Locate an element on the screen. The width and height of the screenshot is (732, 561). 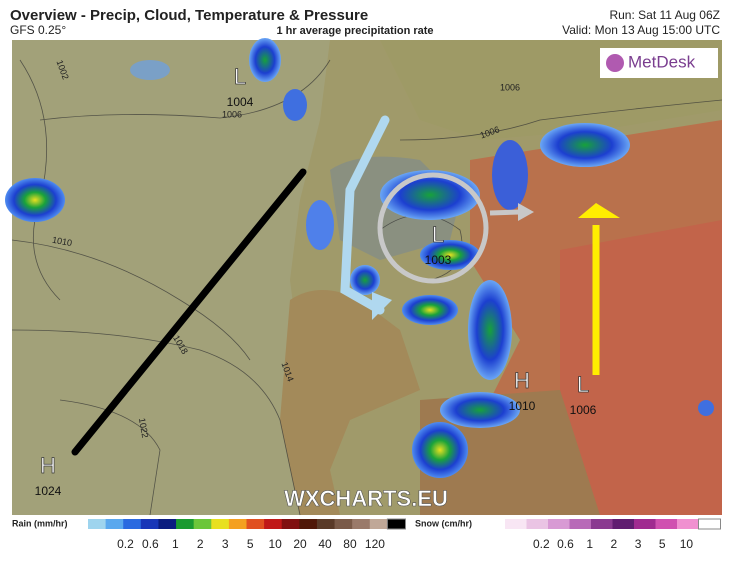
legend-title: Snow (cm/hr) is located at coordinates (443, 523).